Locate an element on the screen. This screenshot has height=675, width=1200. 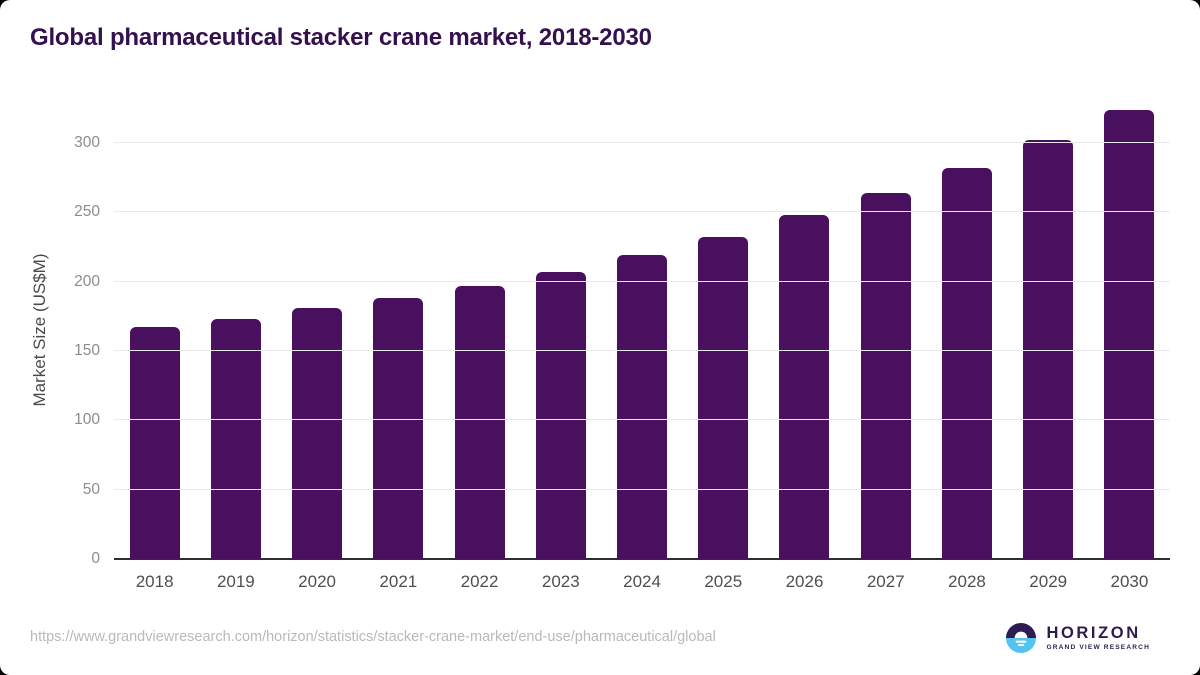
x-tick-label-2024: 2024 is located at coordinates (642, 581).